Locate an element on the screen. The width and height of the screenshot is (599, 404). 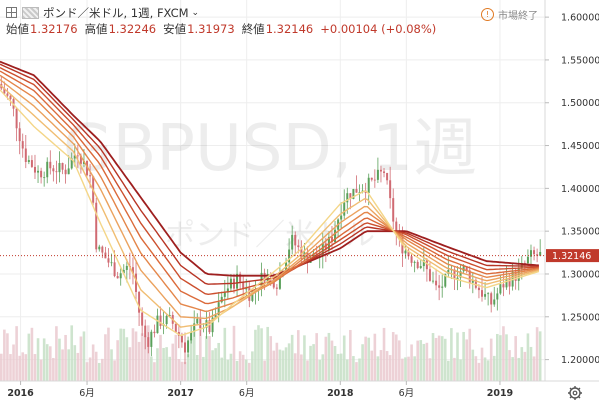
low-value: 1.31973 is located at coordinates (211, 29).